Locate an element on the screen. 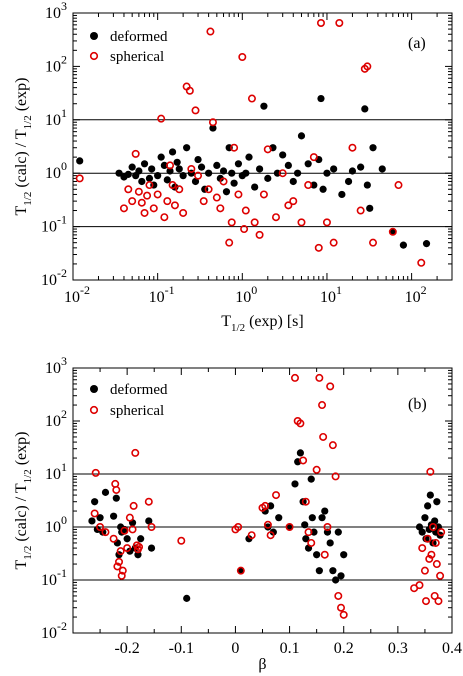 The width and height of the screenshot is (463, 676). y-axis-label-a: T1/2 (calc) / T1/2 (exp) is located at coordinates (23, 146).